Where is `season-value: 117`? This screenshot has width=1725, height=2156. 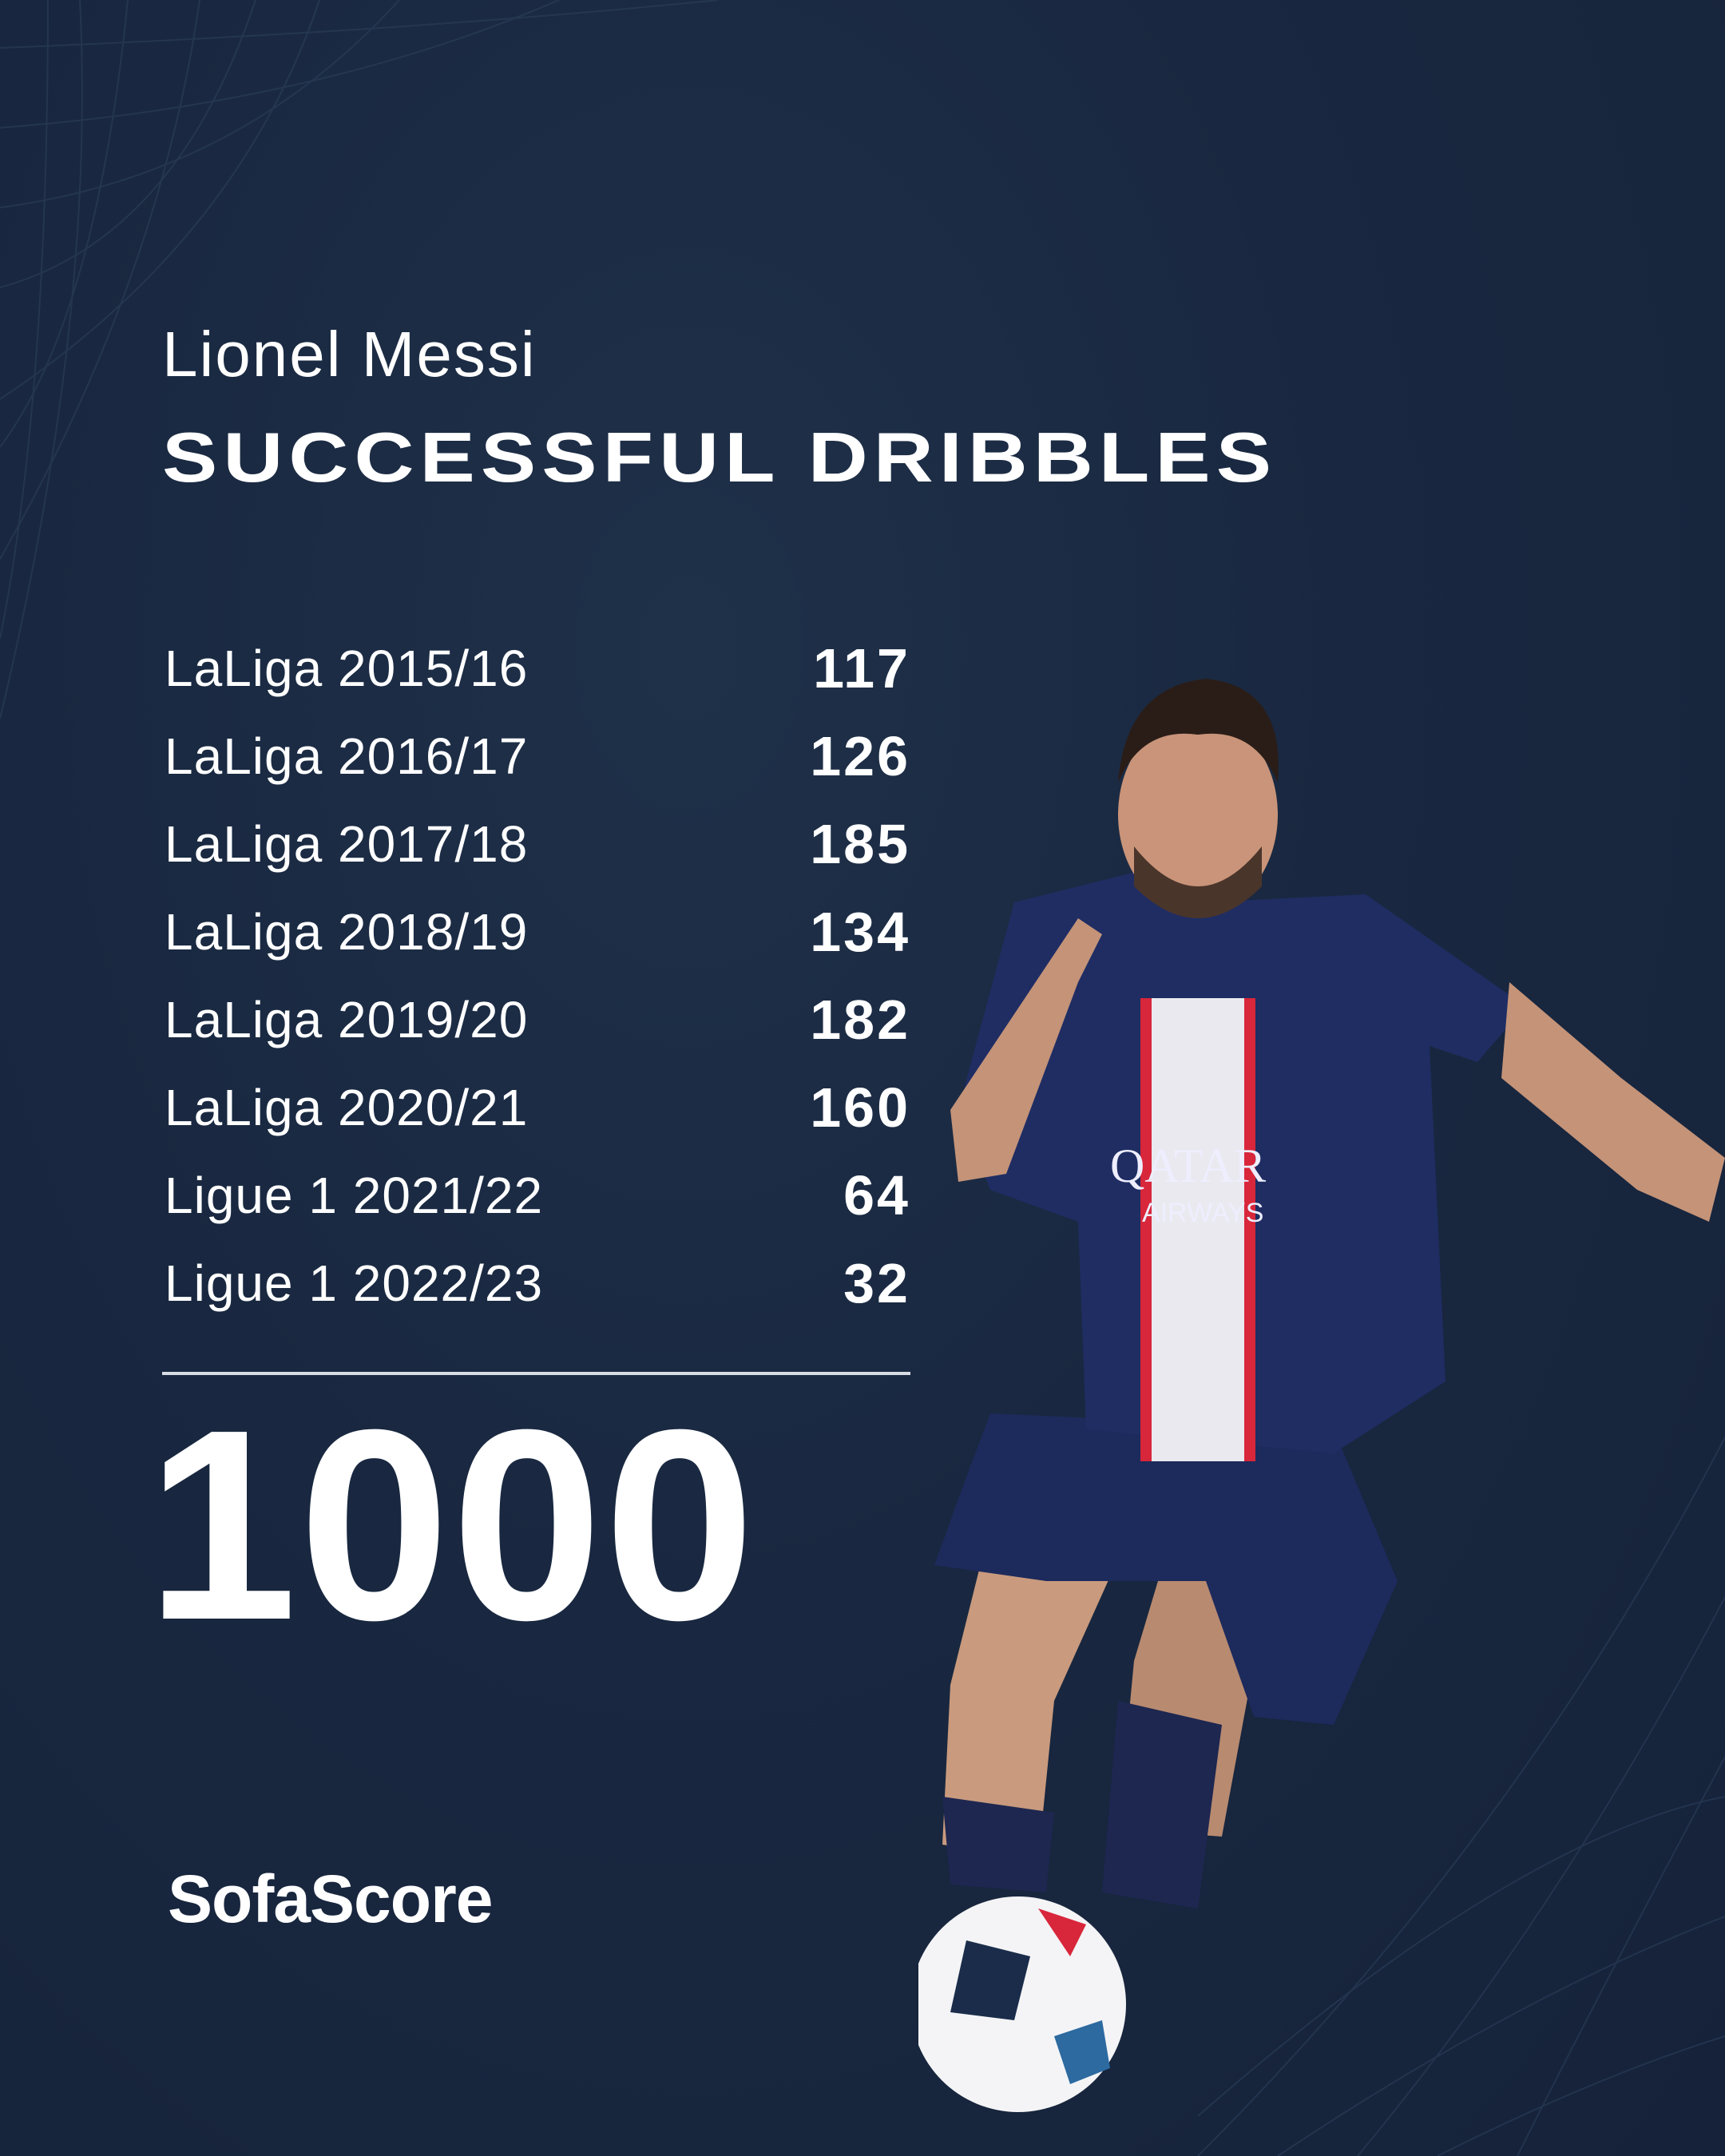 season-value: 117 is located at coordinates (862, 668).